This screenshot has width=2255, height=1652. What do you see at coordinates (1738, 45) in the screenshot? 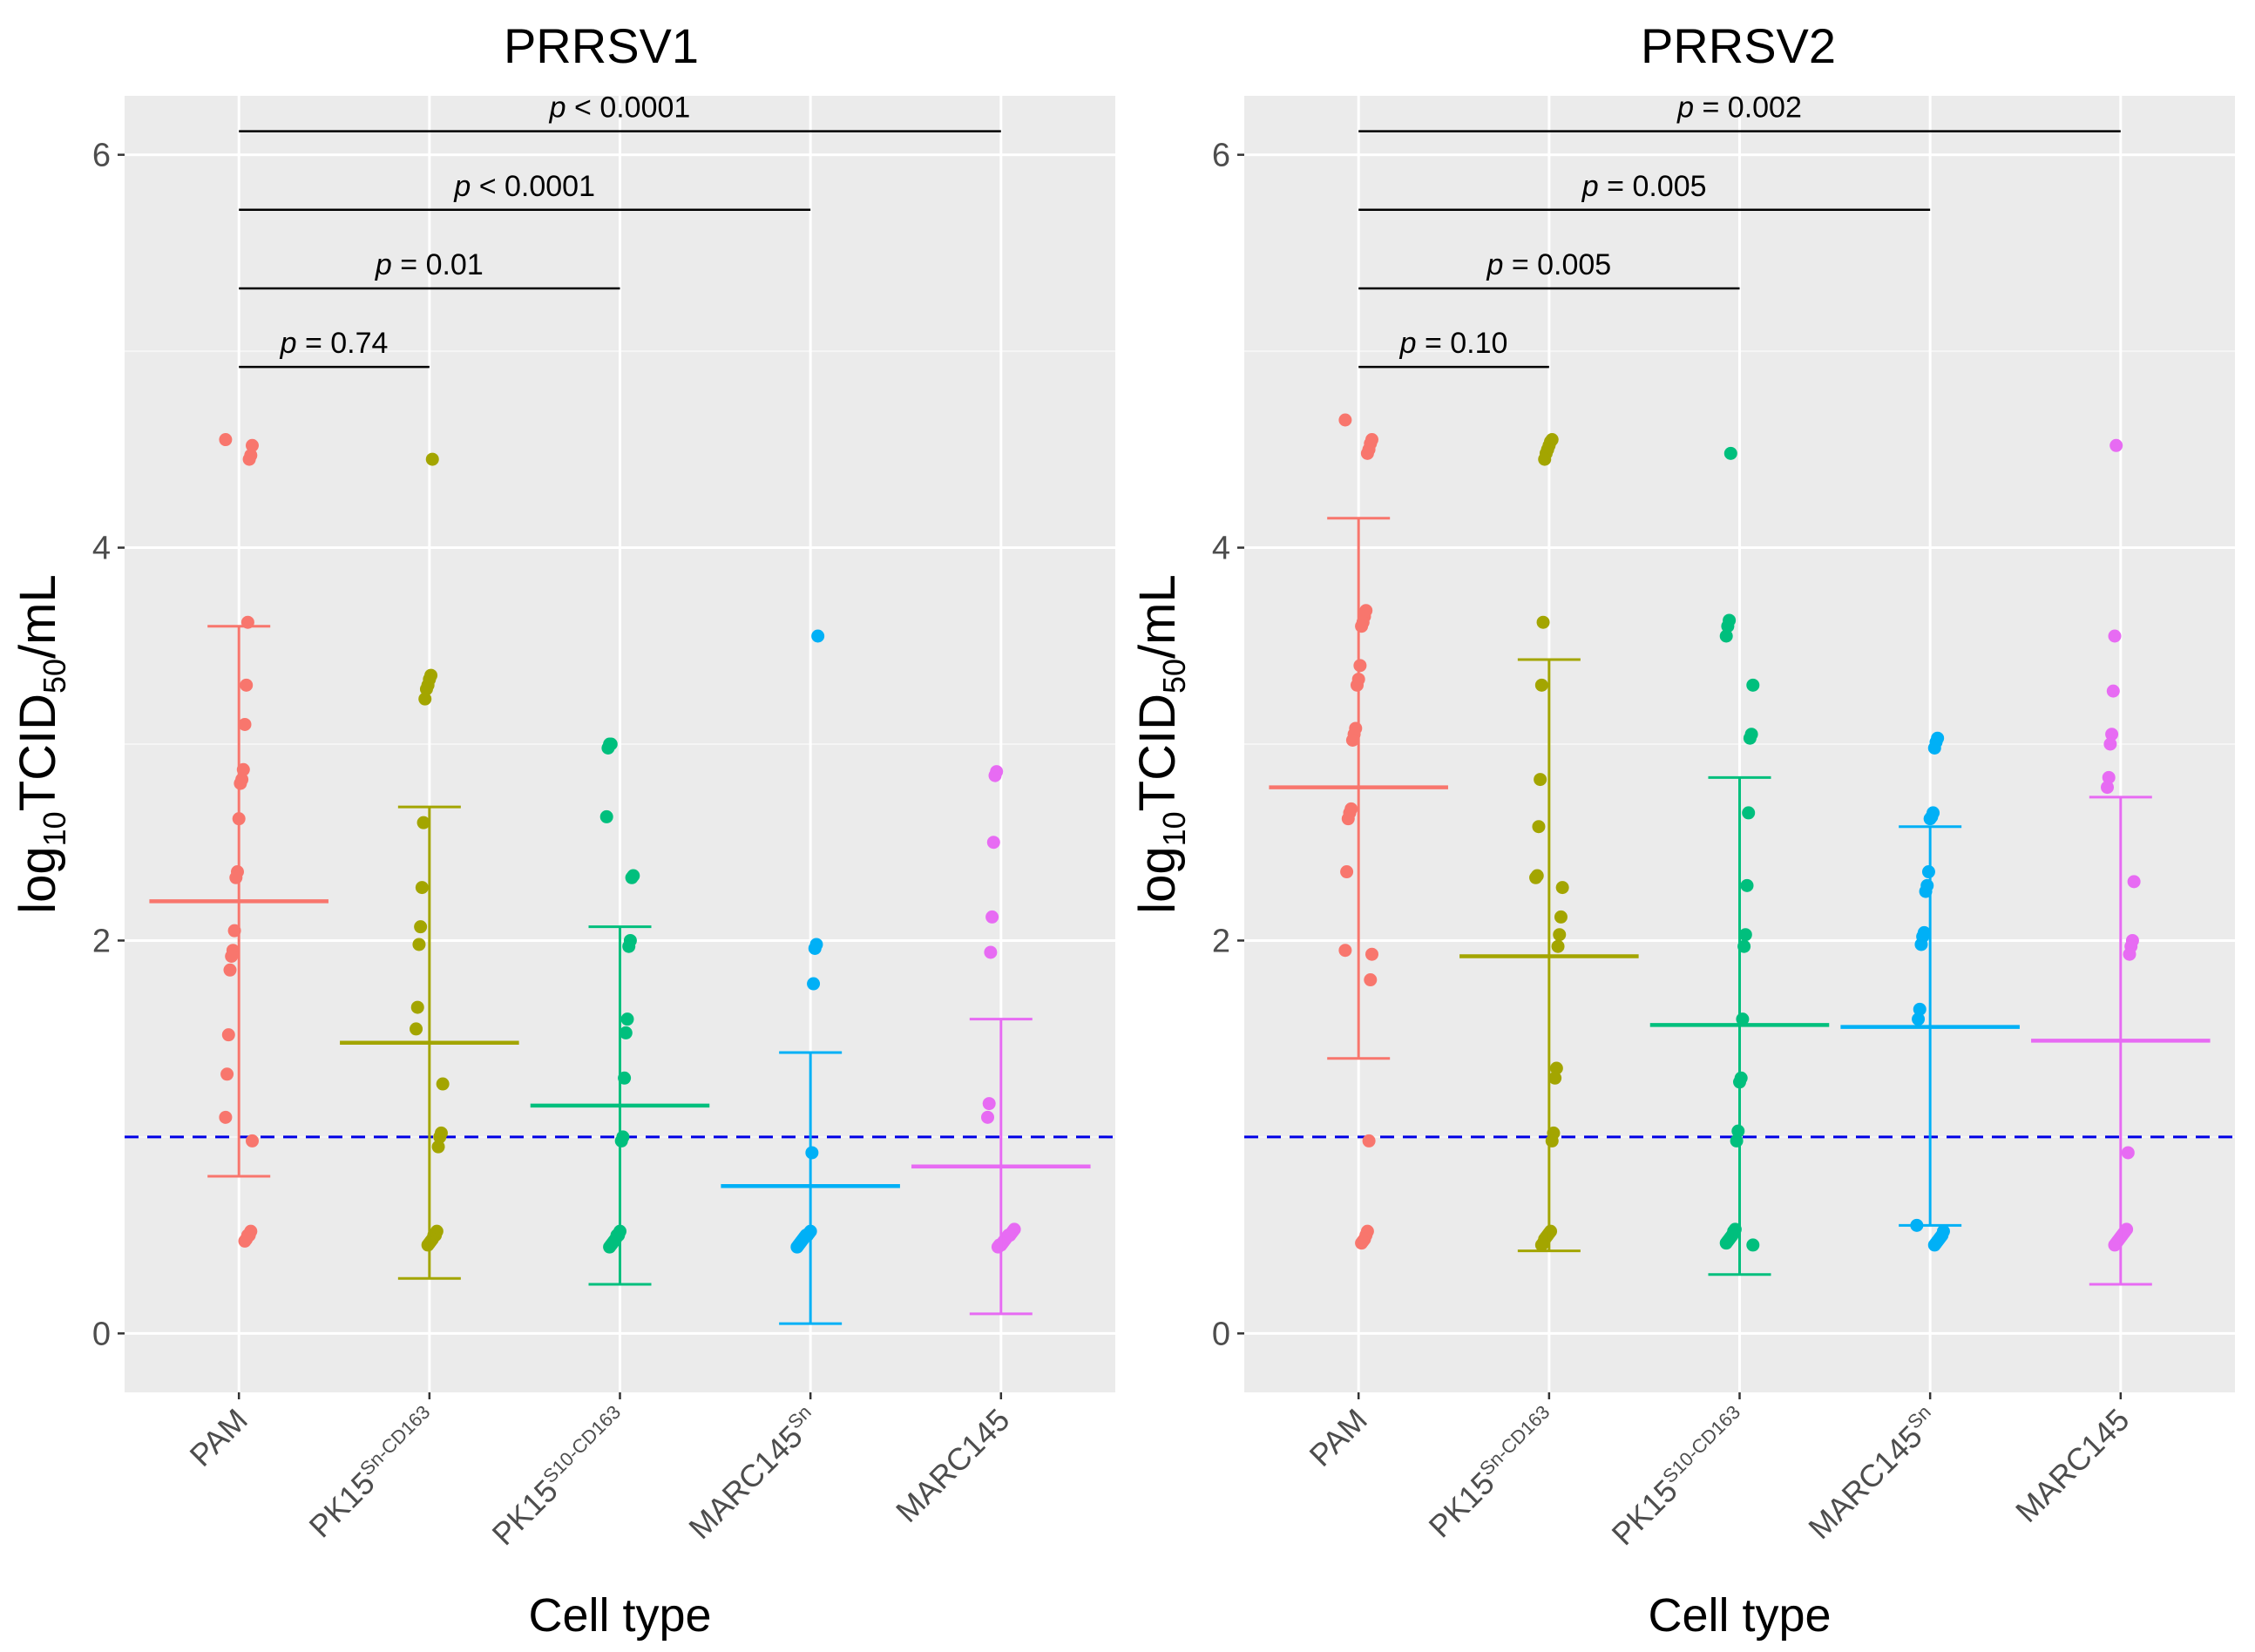
I see `panel-title: PRRSV2` at bounding box center [1738, 45].